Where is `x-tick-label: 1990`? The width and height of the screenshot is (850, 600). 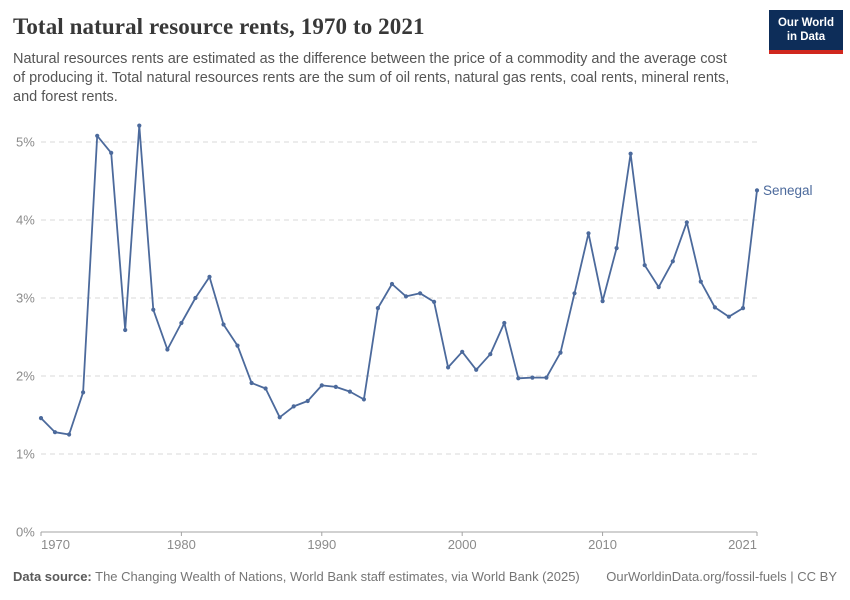
x-tick-label: 1990 is located at coordinates (321, 544).